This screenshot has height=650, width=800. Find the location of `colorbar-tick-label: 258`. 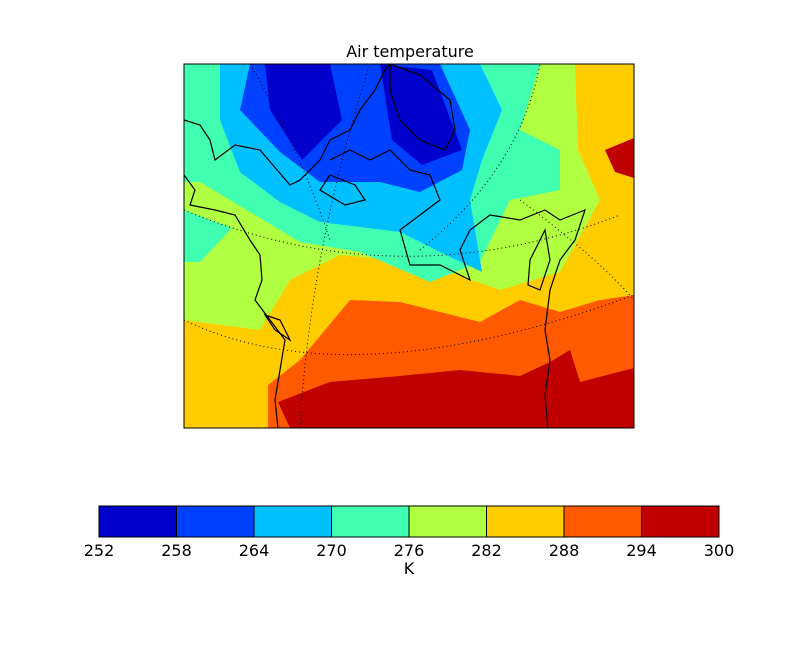

colorbar-tick-label: 258 is located at coordinates (176, 550).